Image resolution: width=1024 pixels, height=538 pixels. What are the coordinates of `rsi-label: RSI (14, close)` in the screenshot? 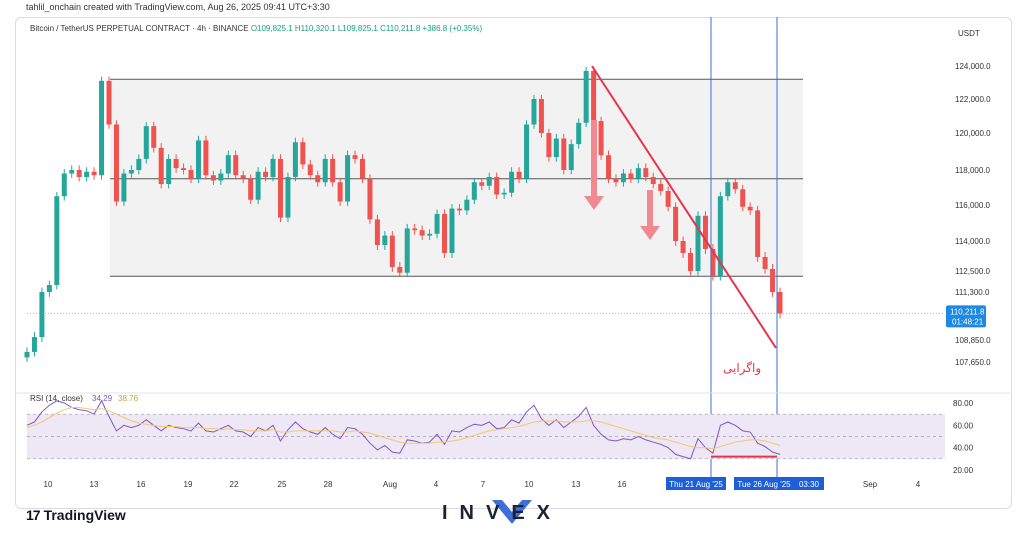 It's located at (56, 398).